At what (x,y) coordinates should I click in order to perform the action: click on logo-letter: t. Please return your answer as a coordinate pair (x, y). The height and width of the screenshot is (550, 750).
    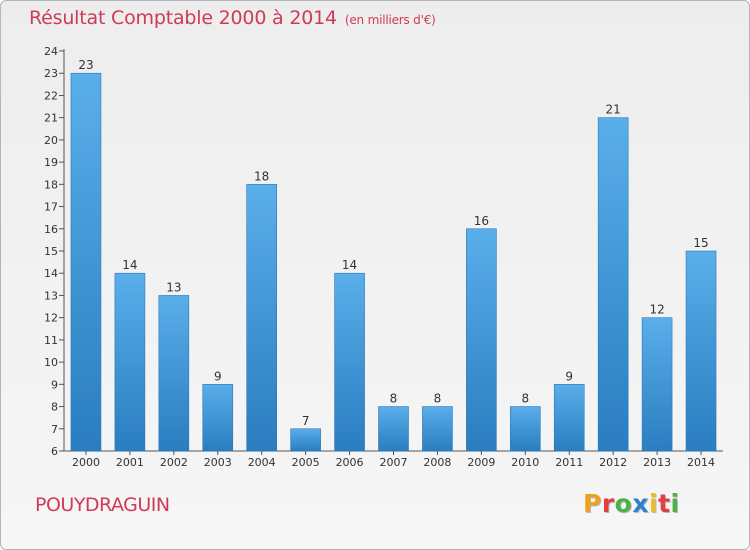
    Looking at the image, I should click on (664, 503).